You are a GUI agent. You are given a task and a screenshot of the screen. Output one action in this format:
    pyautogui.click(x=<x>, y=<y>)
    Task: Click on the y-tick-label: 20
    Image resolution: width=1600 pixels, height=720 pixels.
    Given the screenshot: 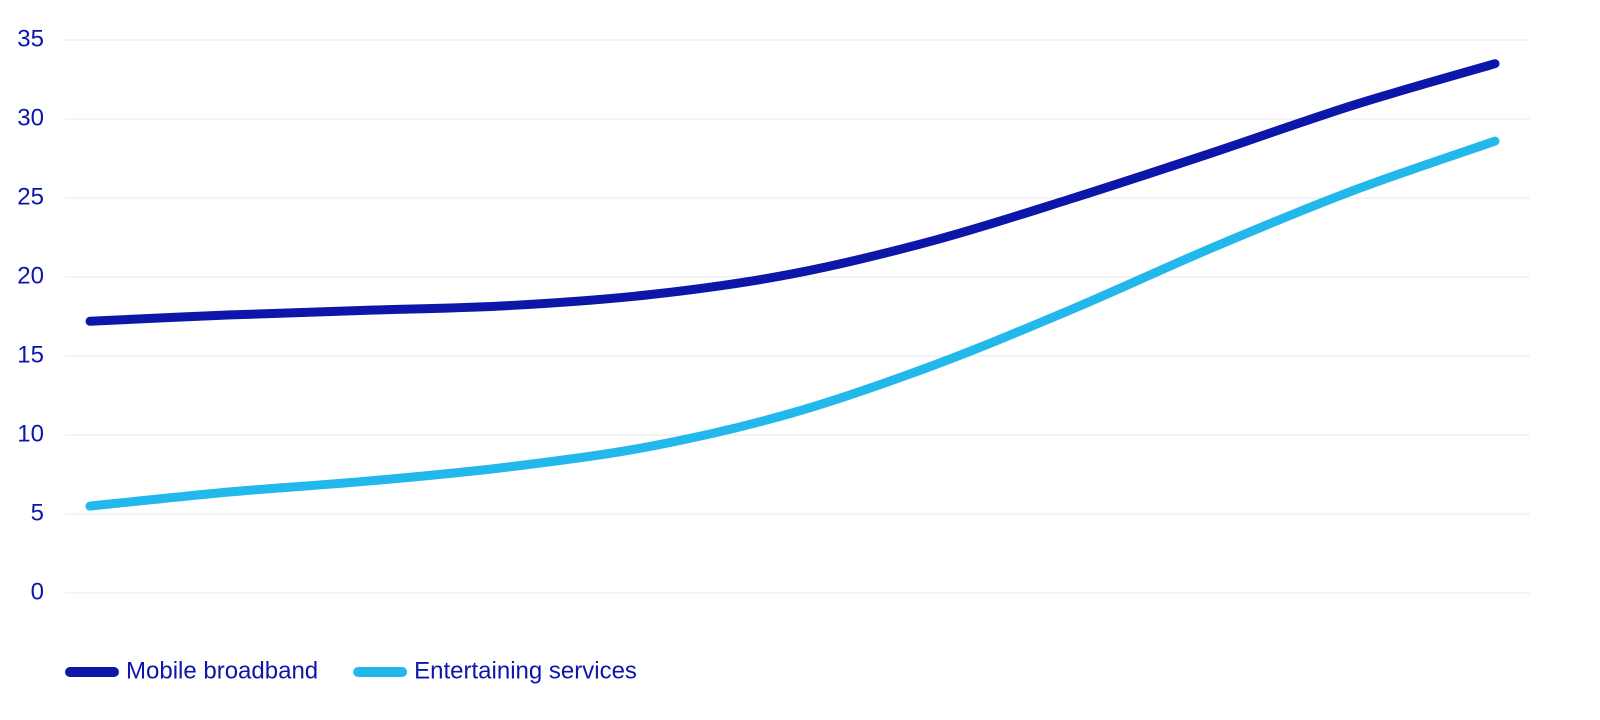 What is the action you would take?
    pyautogui.click(x=30, y=275)
    